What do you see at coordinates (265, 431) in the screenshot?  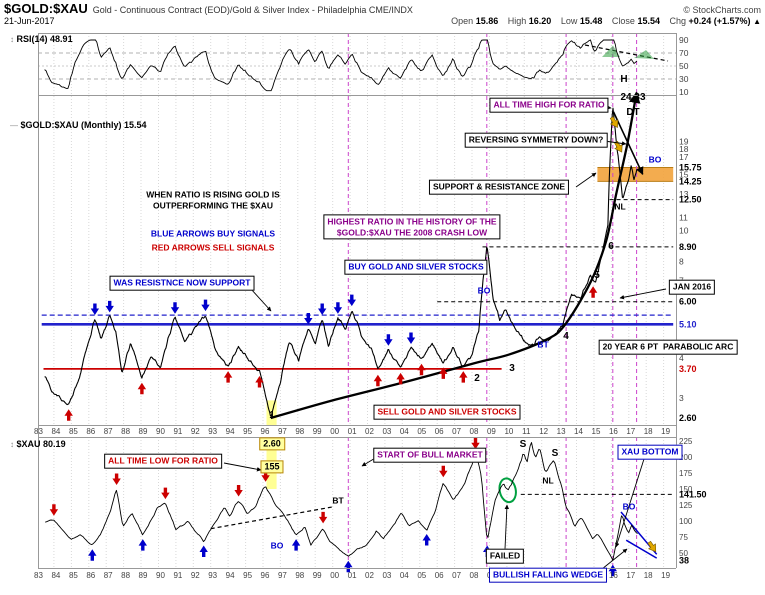 I see `svg-text: 96` at bounding box center [265, 431].